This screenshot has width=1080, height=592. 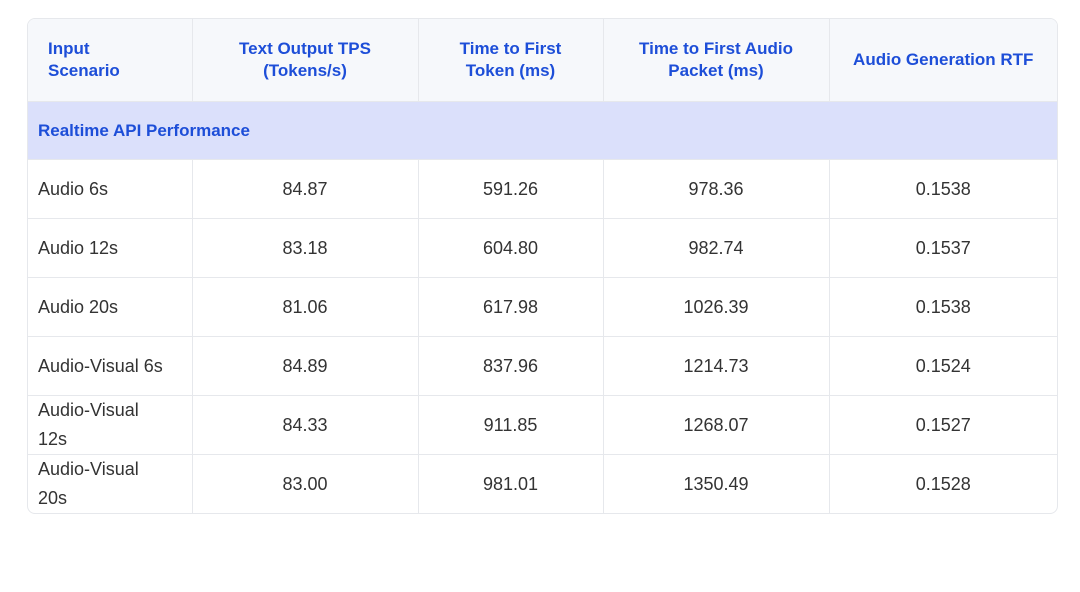 What do you see at coordinates (110, 189) in the screenshot?
I see `row-label: Audio 6s` at bounding box center [110, 189].